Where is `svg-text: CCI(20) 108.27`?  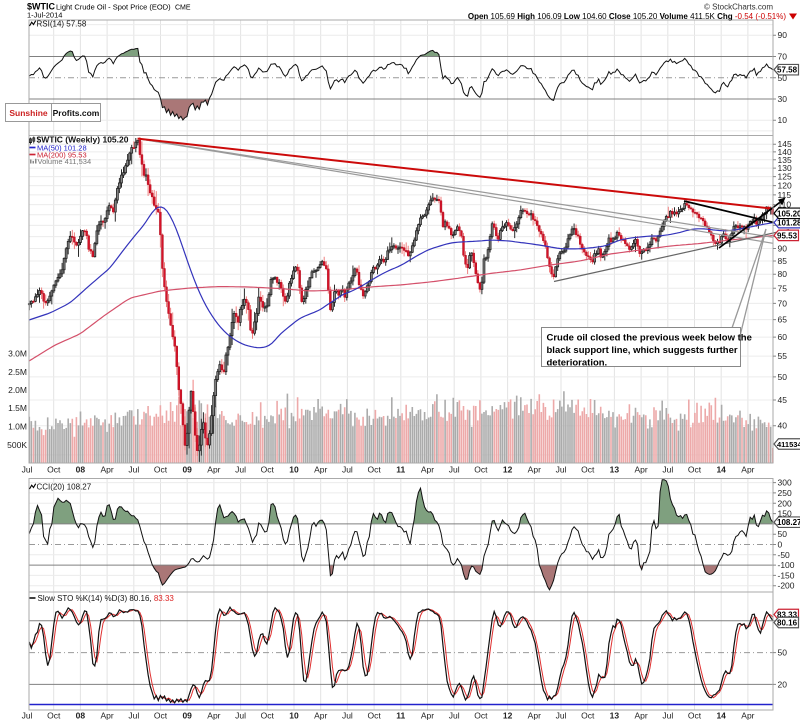 svg-text: CCI(20) 108.27 is located at coordinates (64, 487).